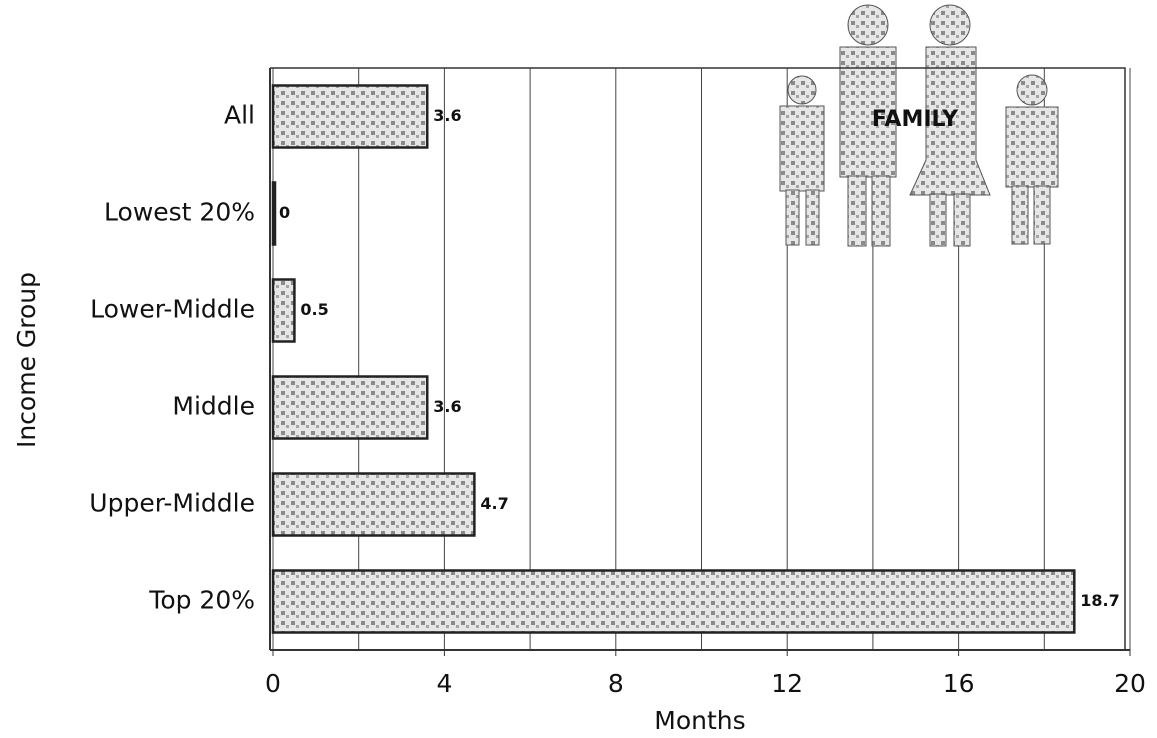  What do you see at coordinates (494, 503) in the screenshot?
I see `value-label: 4.7` at bounding box center [494, 503].